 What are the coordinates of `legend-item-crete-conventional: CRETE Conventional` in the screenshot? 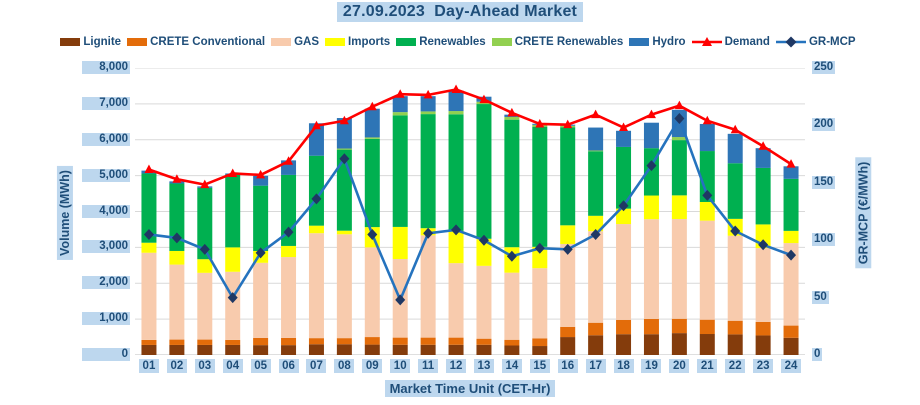 It's located at (196, 42).